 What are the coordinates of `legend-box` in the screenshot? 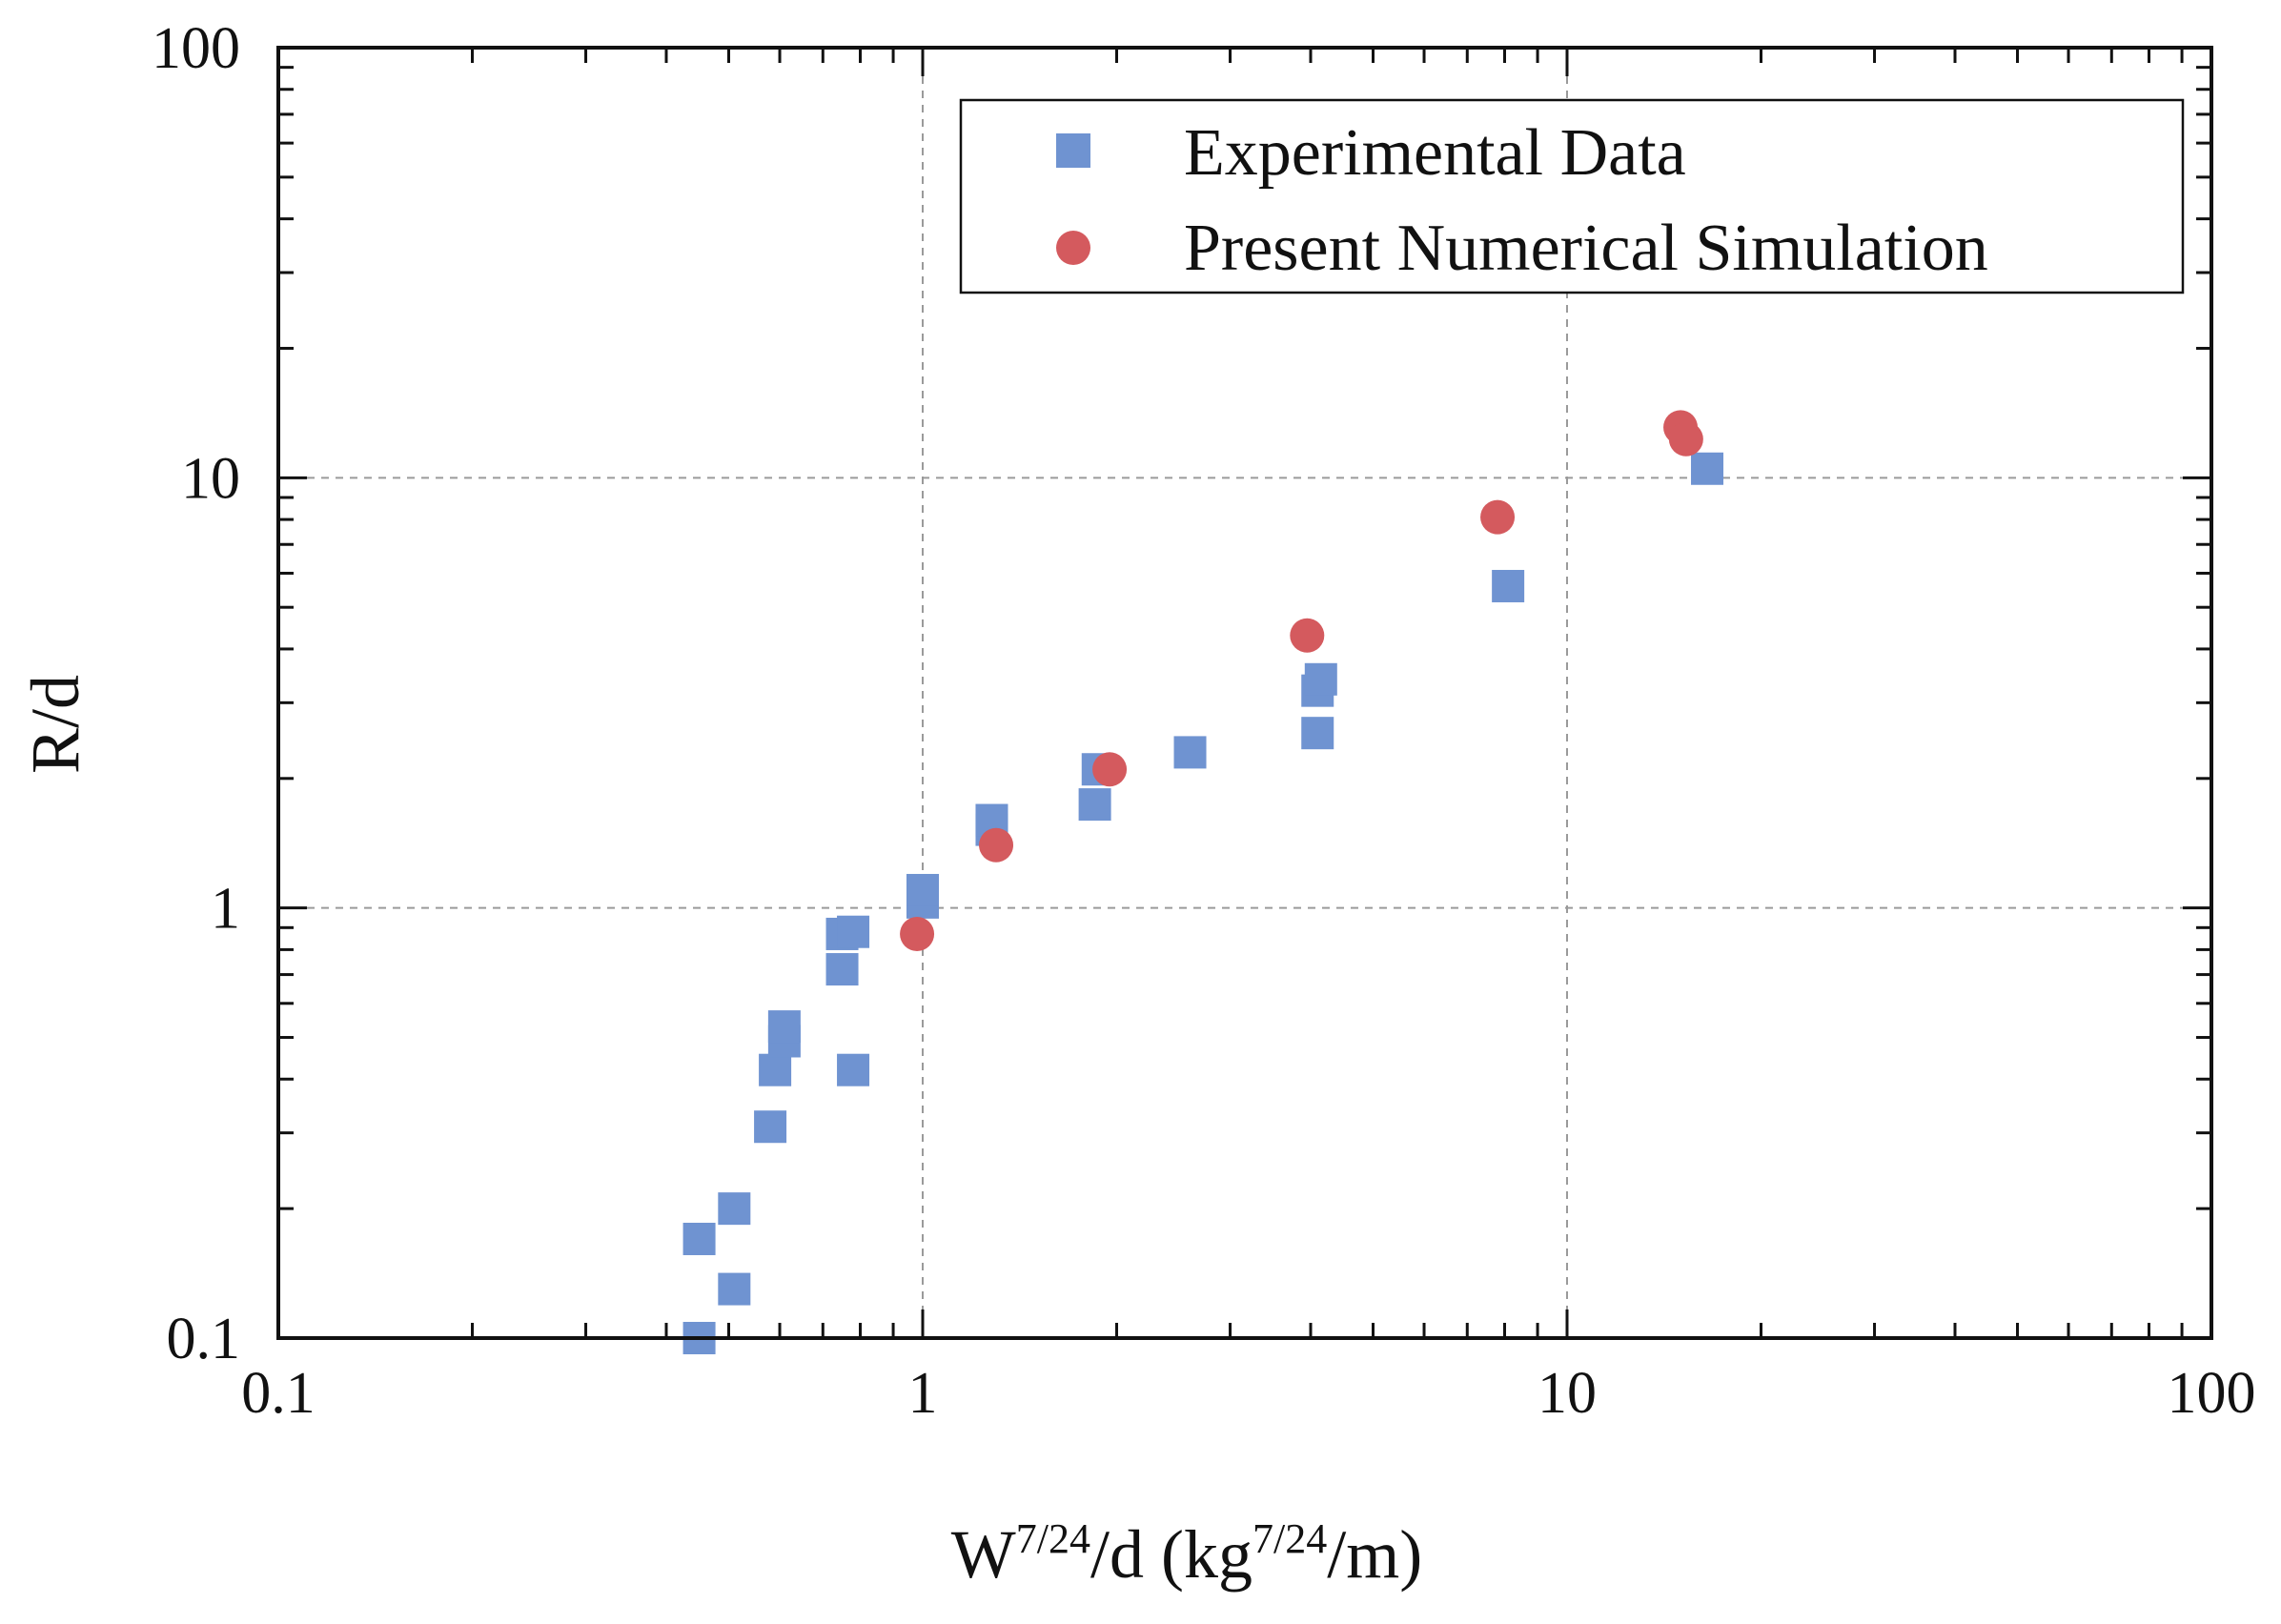 It's located at (1572, 196).